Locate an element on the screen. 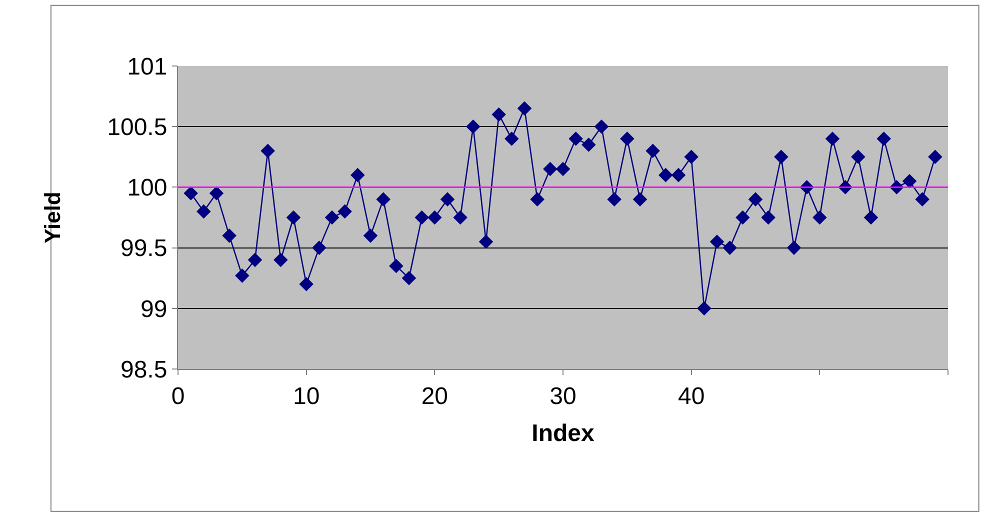  x-tick-label: 0 is located at coordinates (178, 396).